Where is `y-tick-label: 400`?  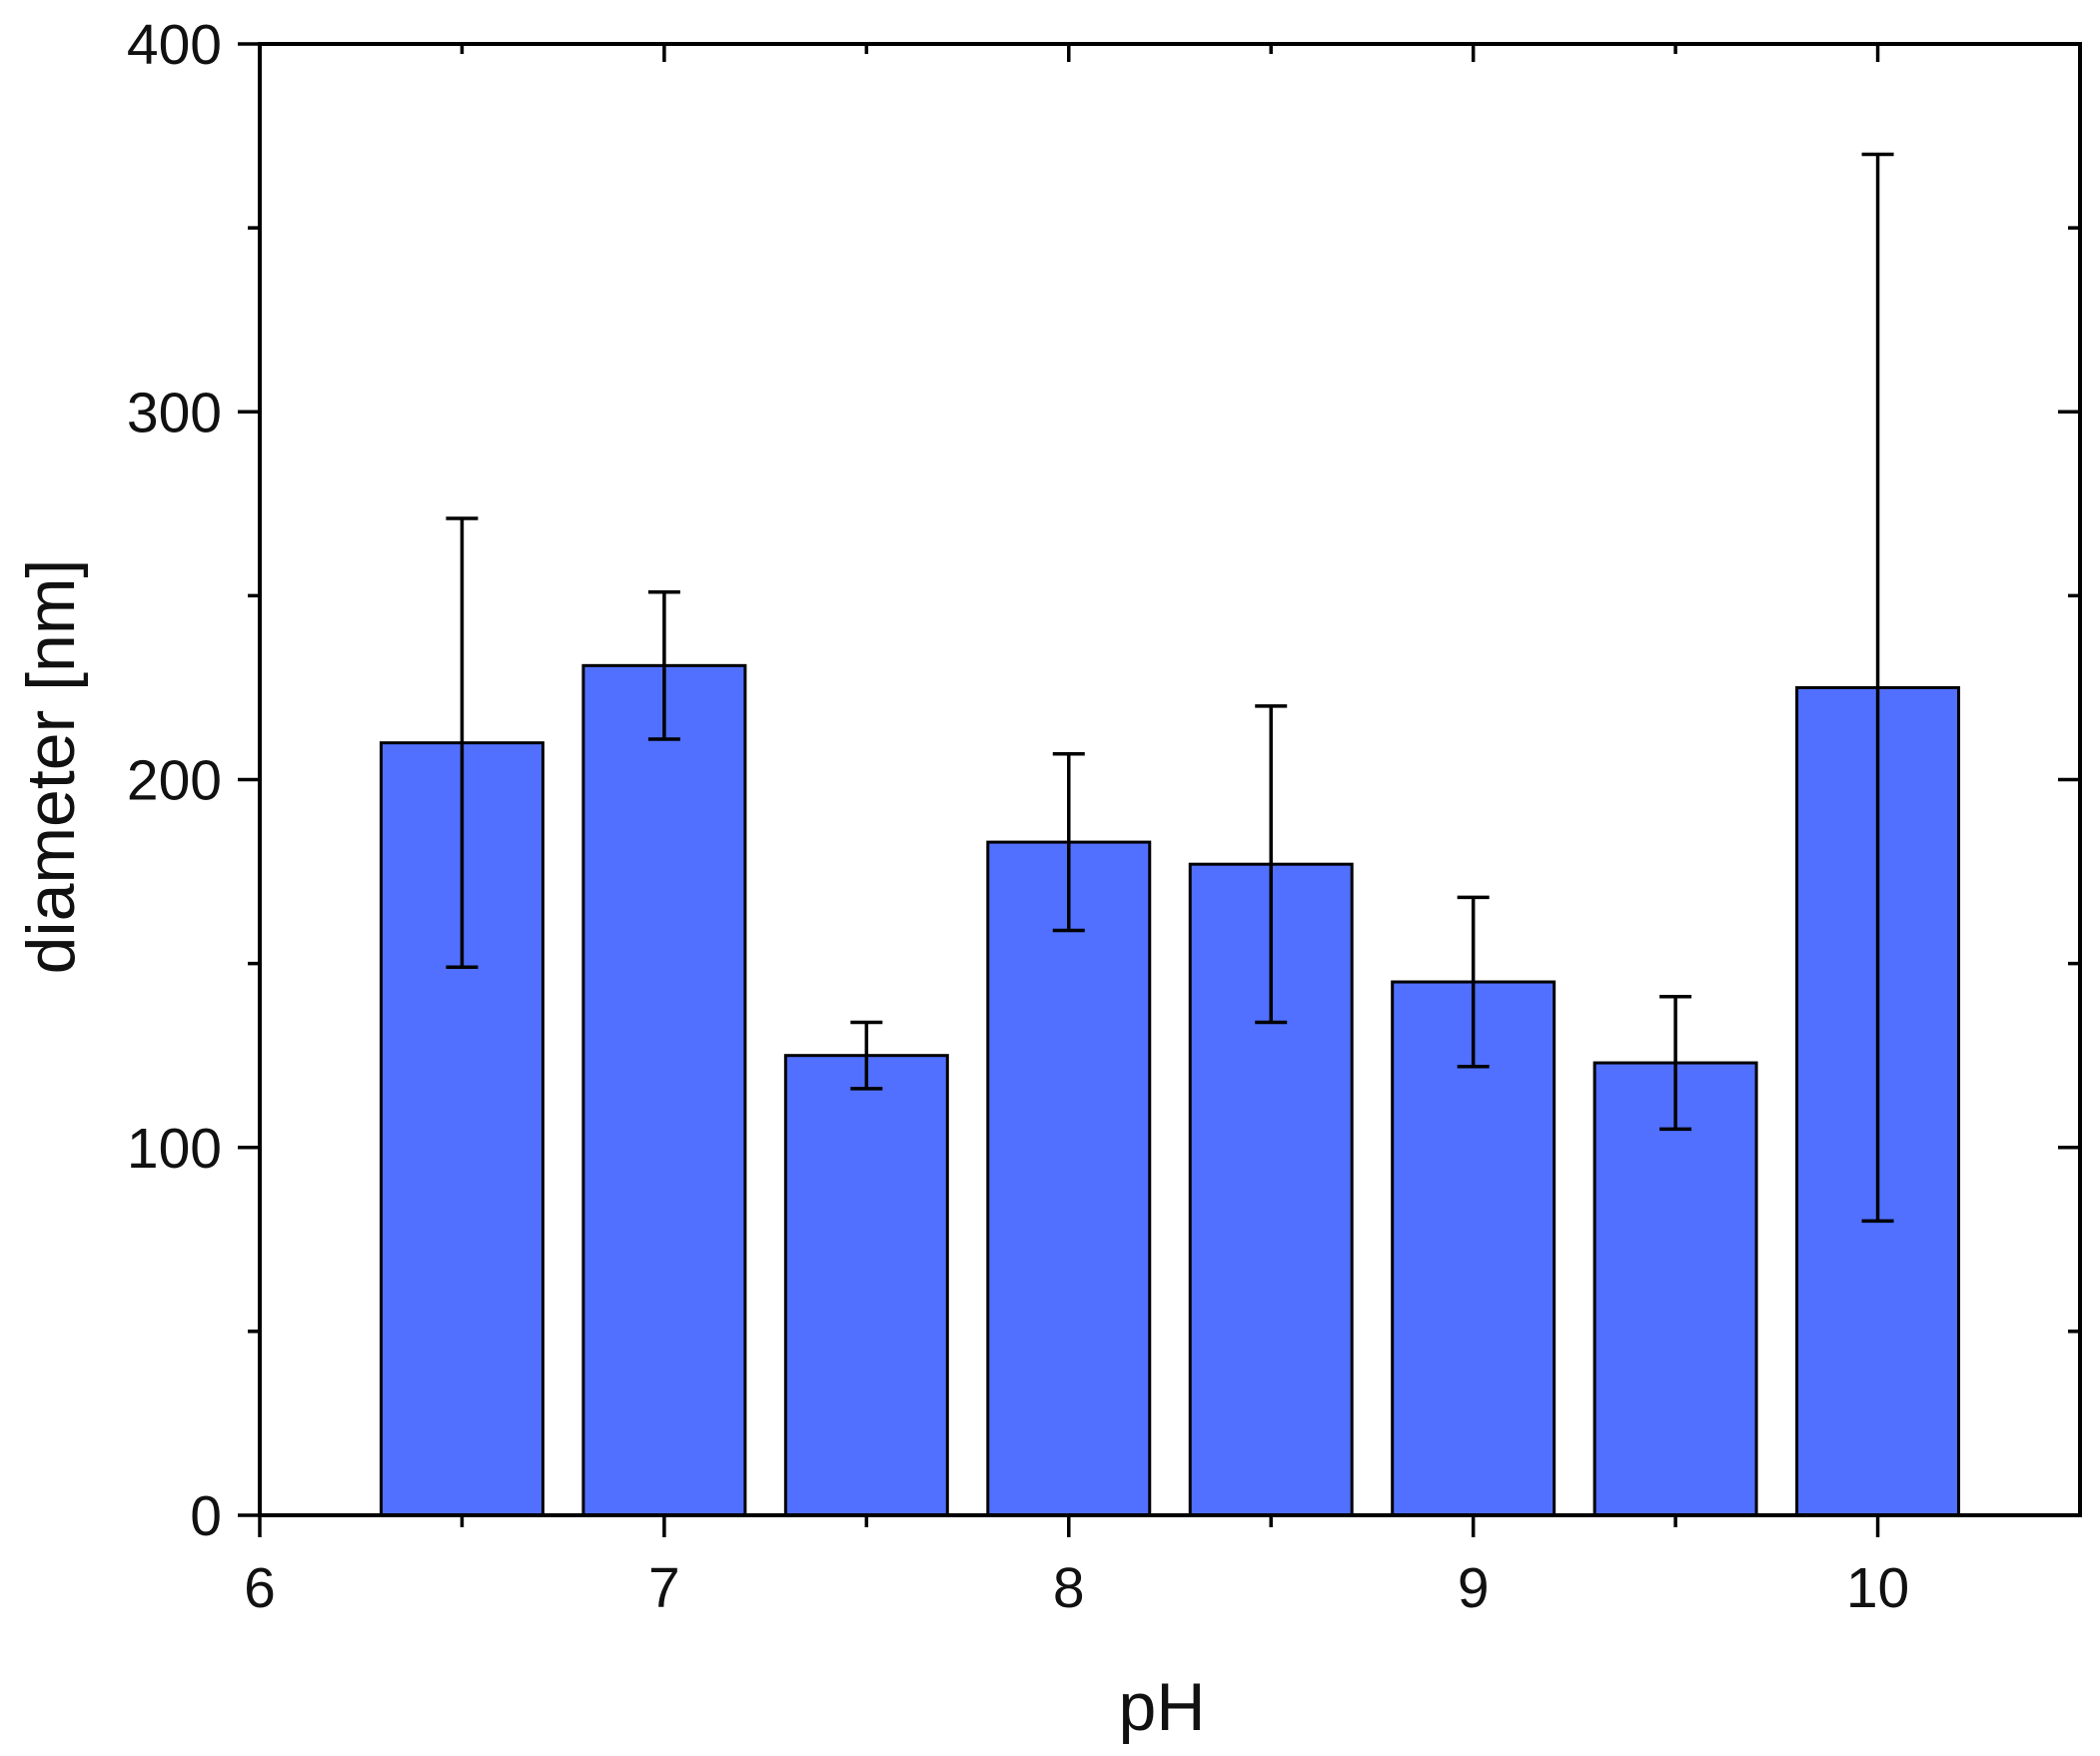
y-tick-label: 400 is located at coordinates (174, 45).